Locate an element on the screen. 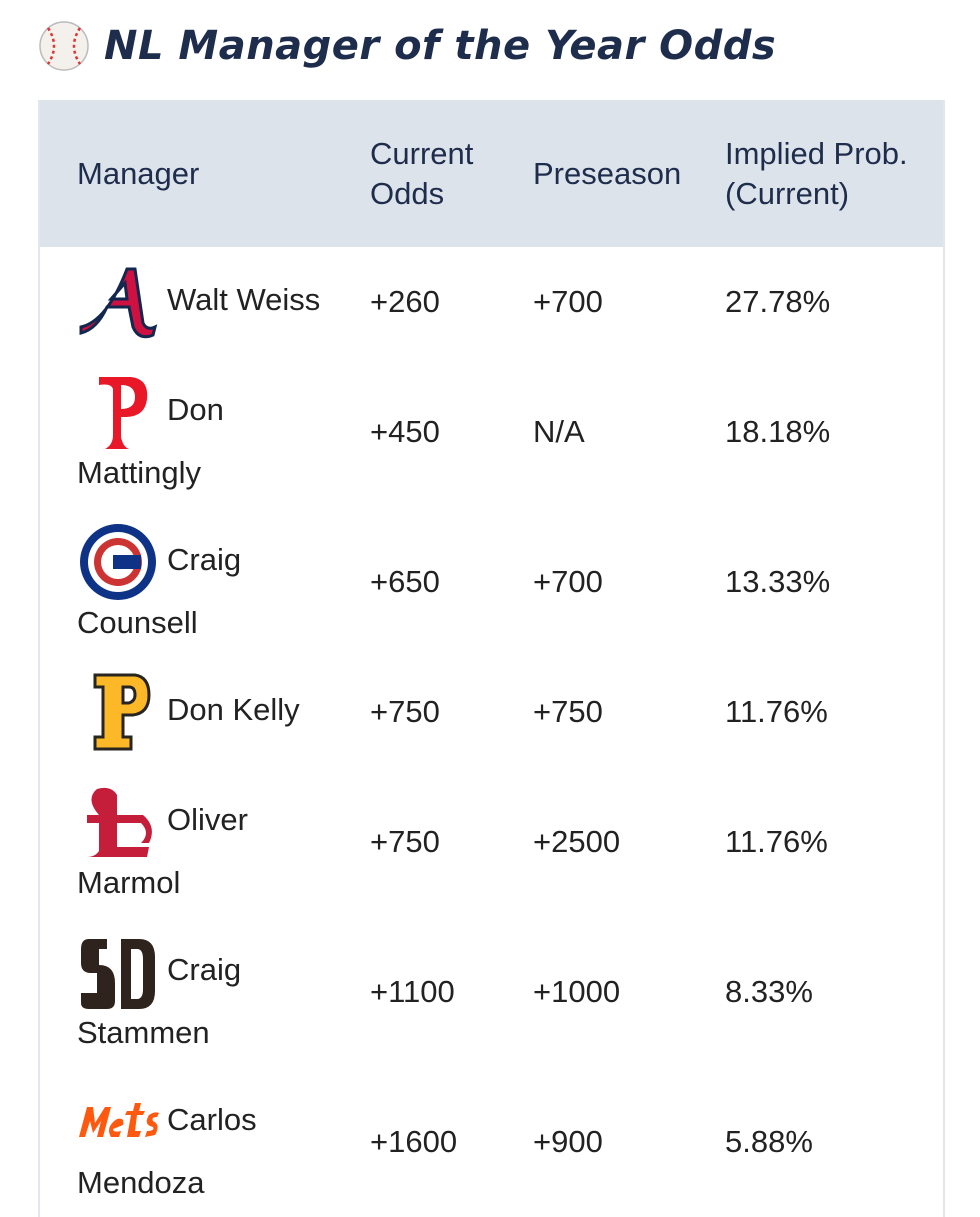 The width and height of the screenshot is (980, 1217). implied-prob-cell: 27.78% is located at coordinates (778, 301).